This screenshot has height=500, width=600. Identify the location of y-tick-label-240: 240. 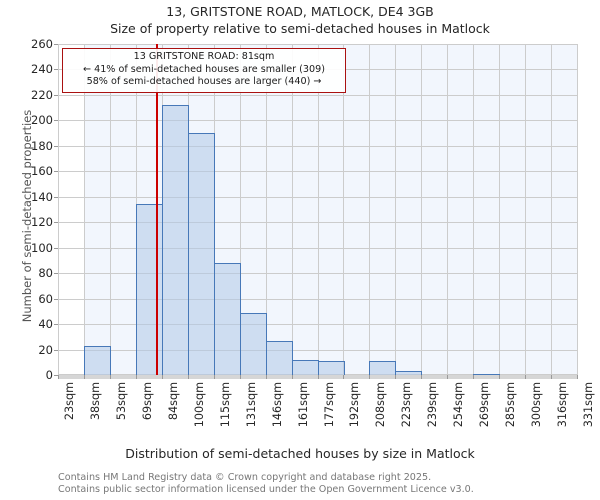
(42, 69).